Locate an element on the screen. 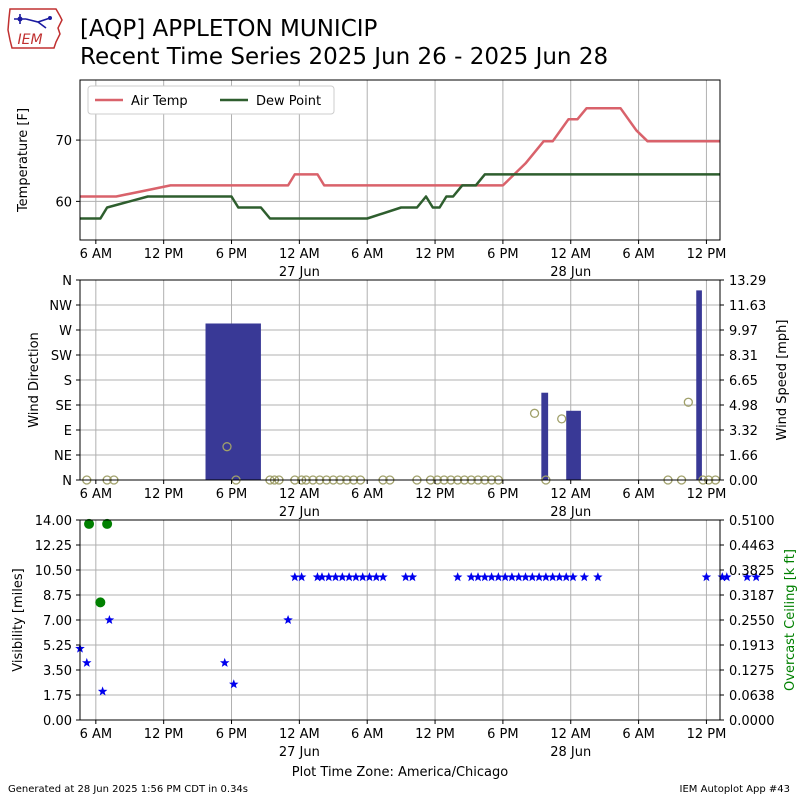 This screenshot has height=800, width=800. direction-tick-label: W is located at coordinates (65, 331).